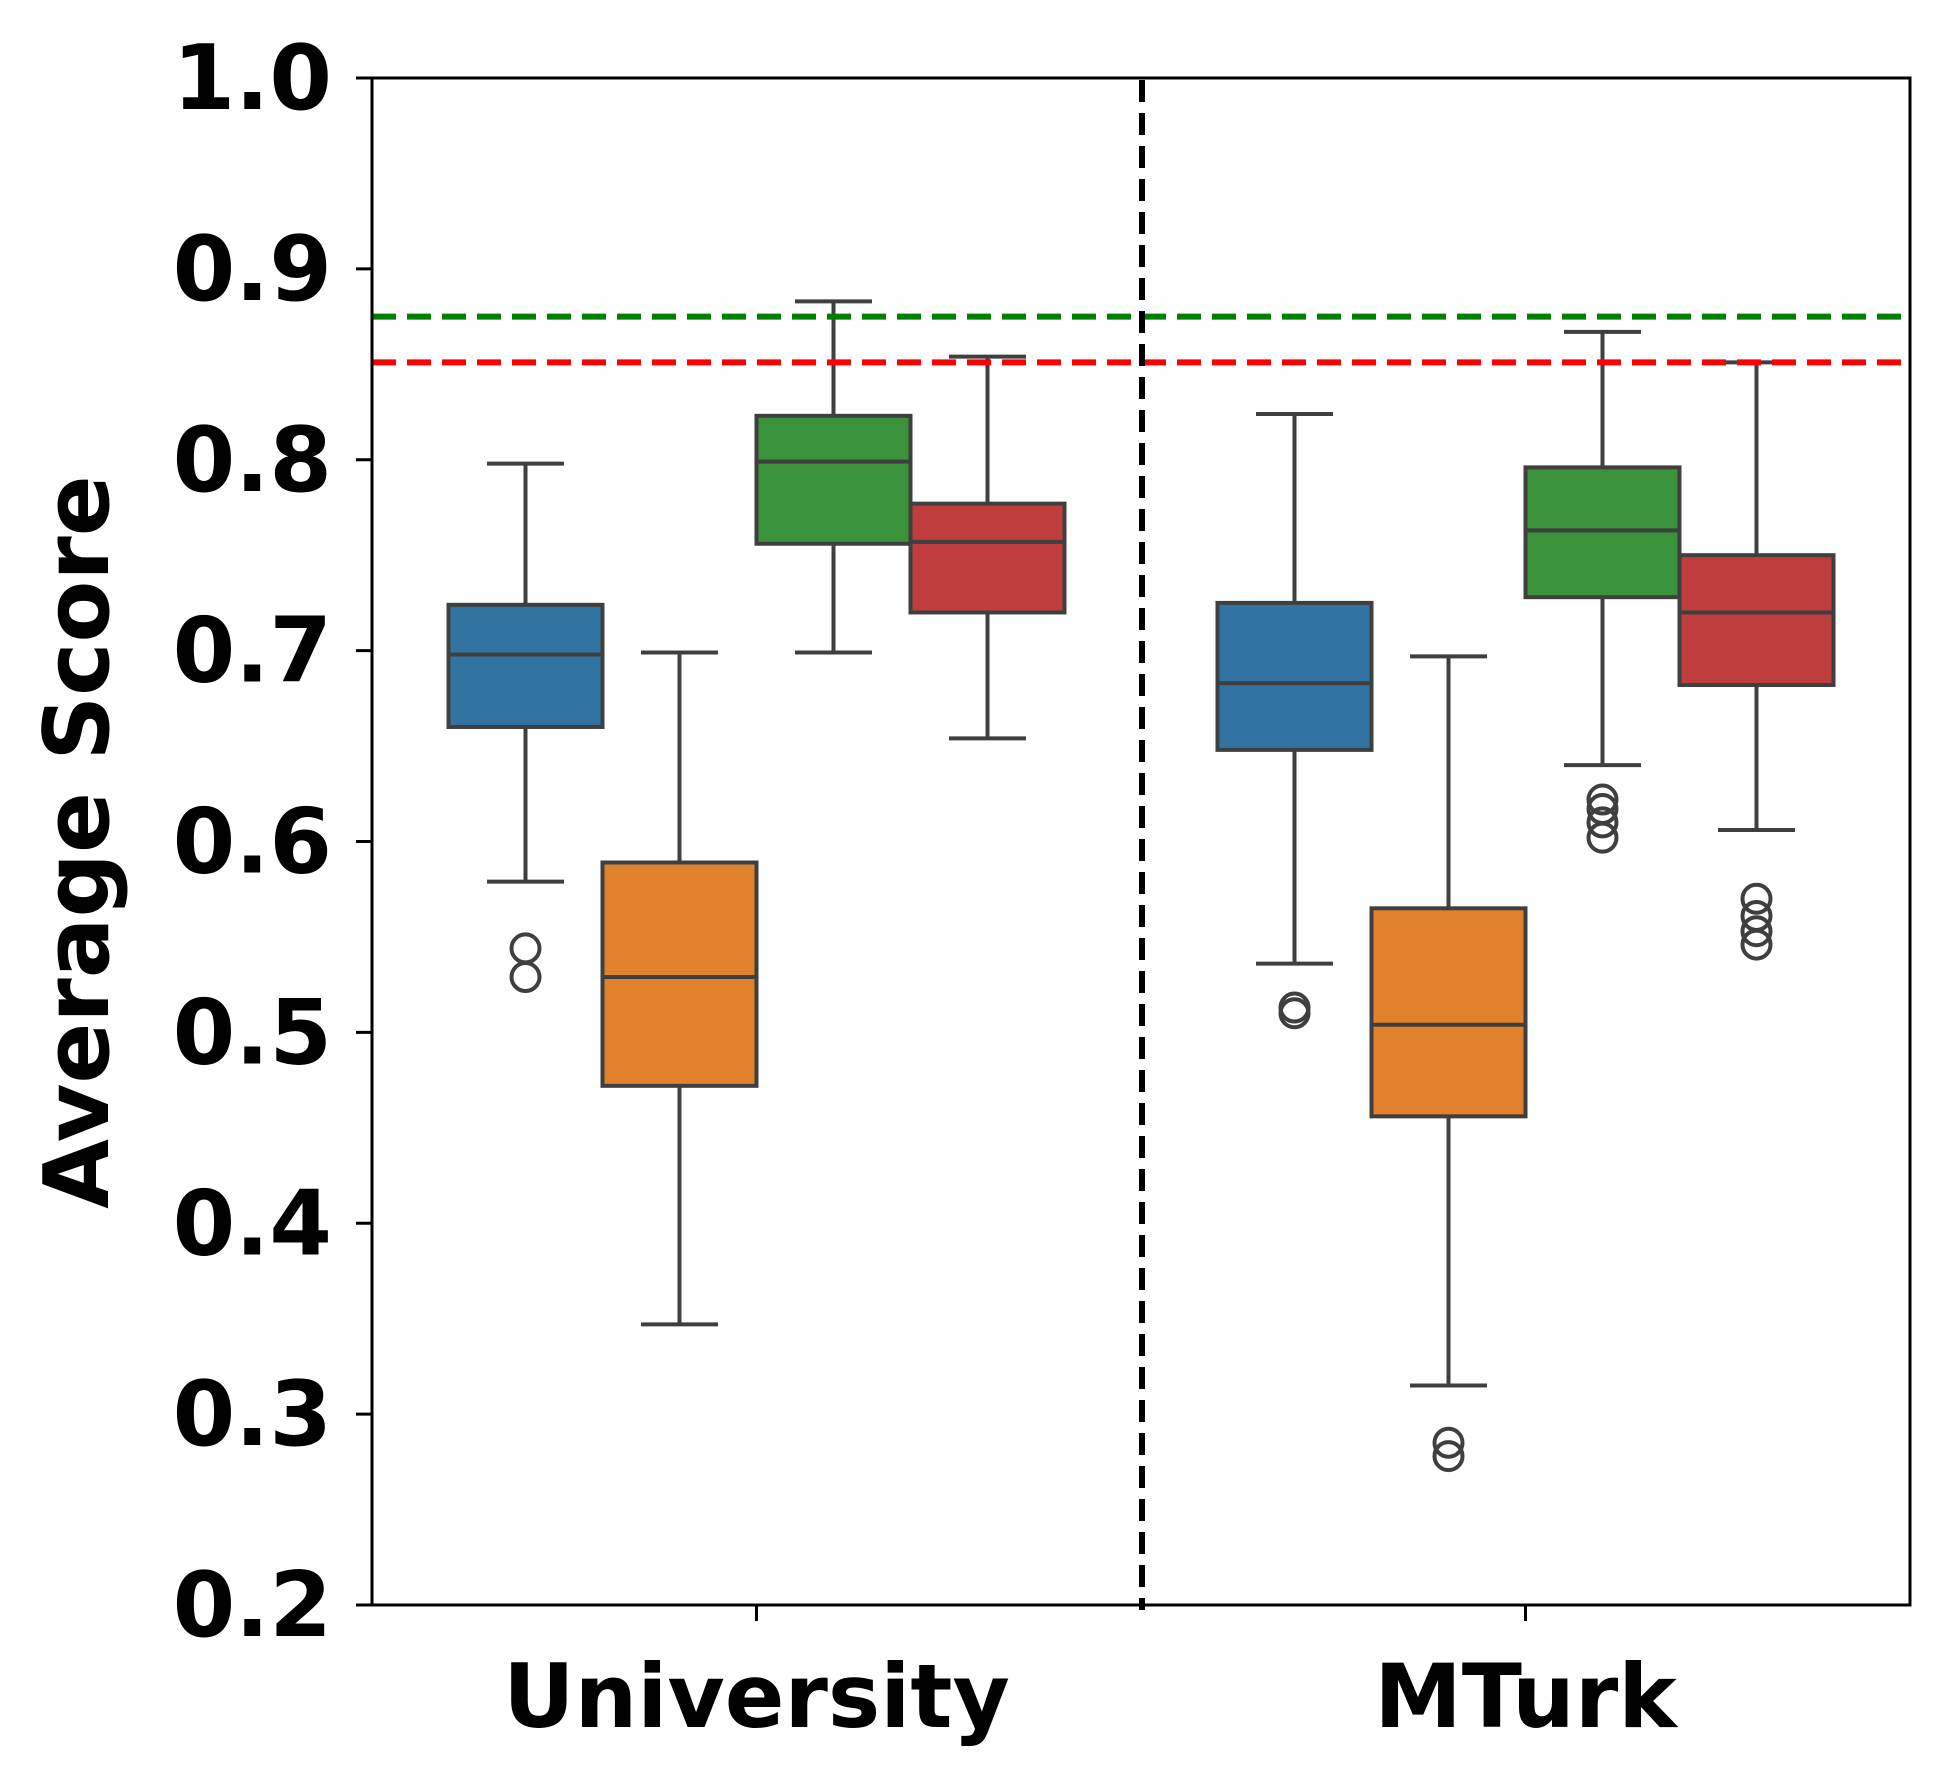  I want to click on y-axis-title: Average Score, so click(77, 842).